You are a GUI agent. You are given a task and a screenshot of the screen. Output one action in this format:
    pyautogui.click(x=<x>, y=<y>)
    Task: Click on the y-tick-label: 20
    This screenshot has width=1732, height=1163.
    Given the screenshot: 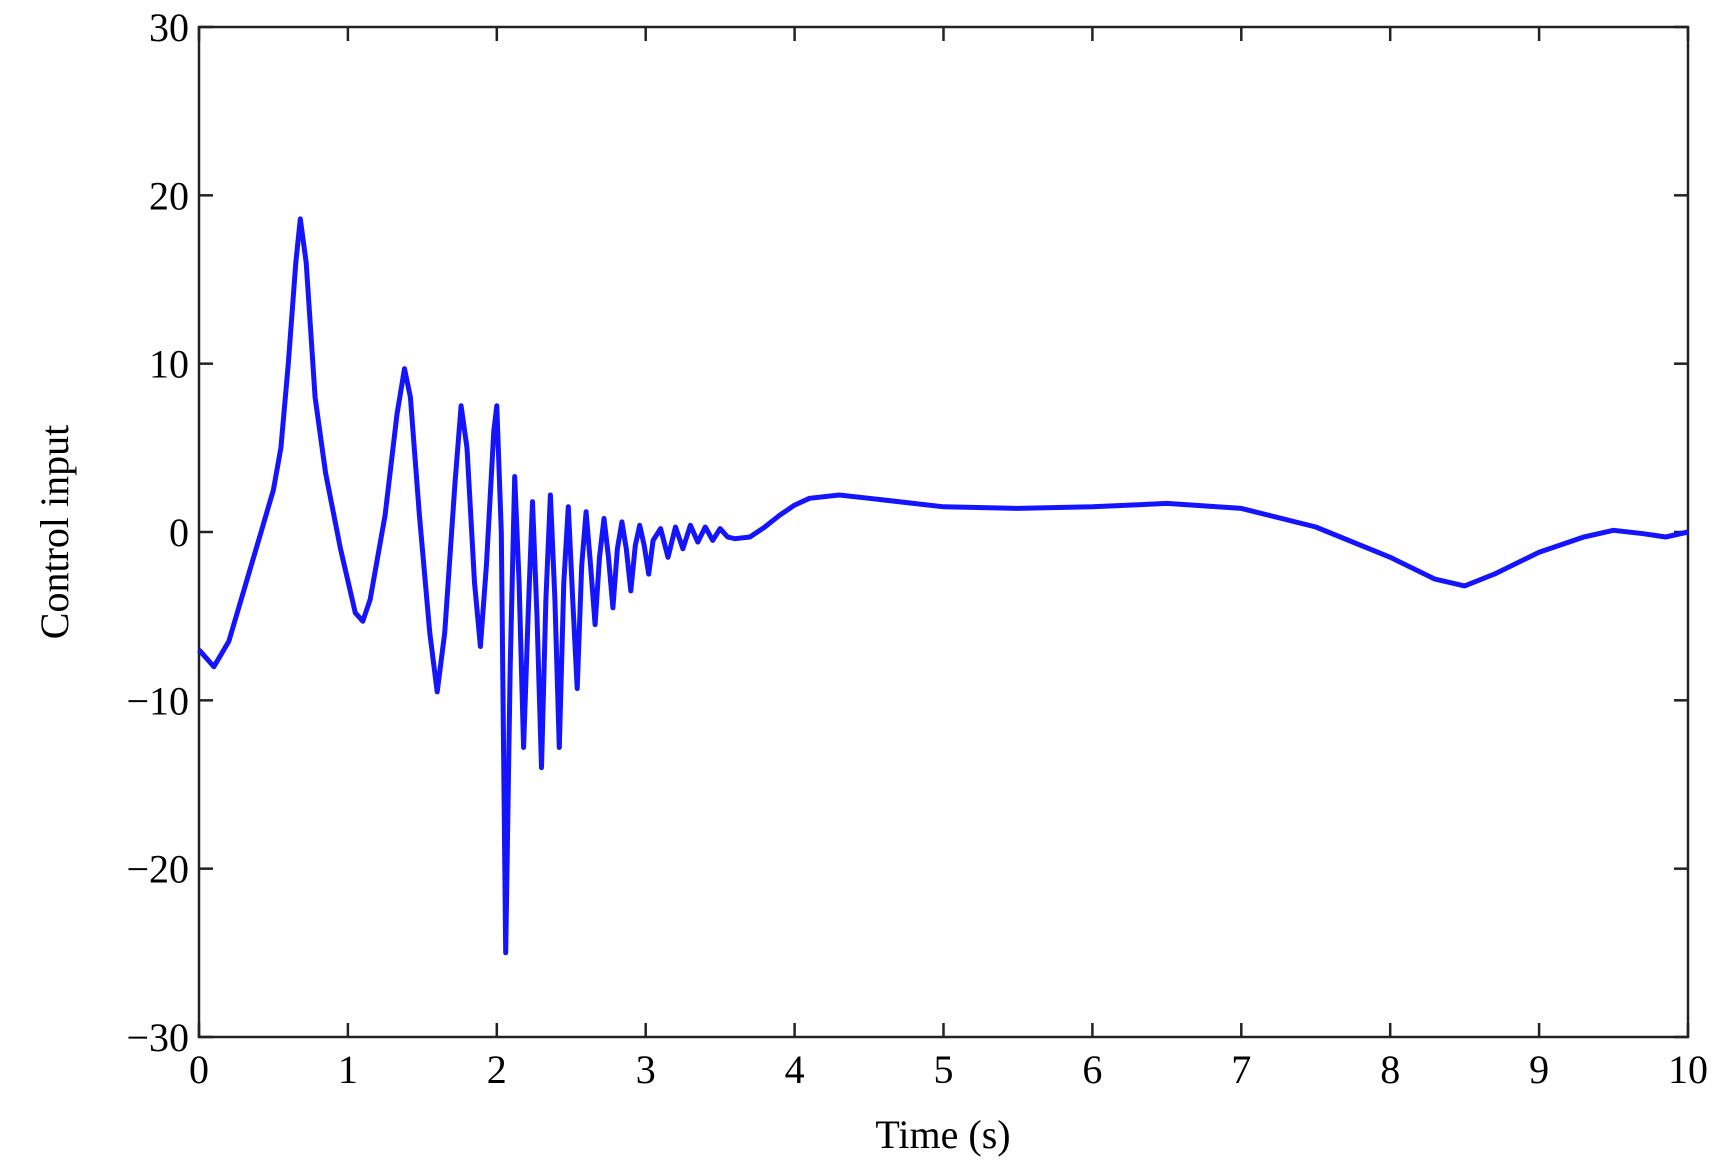 What is the action you would take?
    pyautogui.click(x=169, y=195)
    